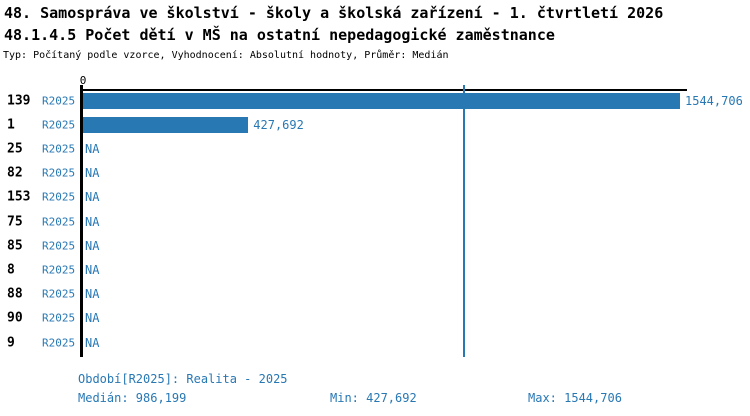 The width and height of the screenshot is (750, 416). Describe the element at coordinates (575, 398) in the screenshot. I see `max-stat-label: Max: 1544,706` at that location.